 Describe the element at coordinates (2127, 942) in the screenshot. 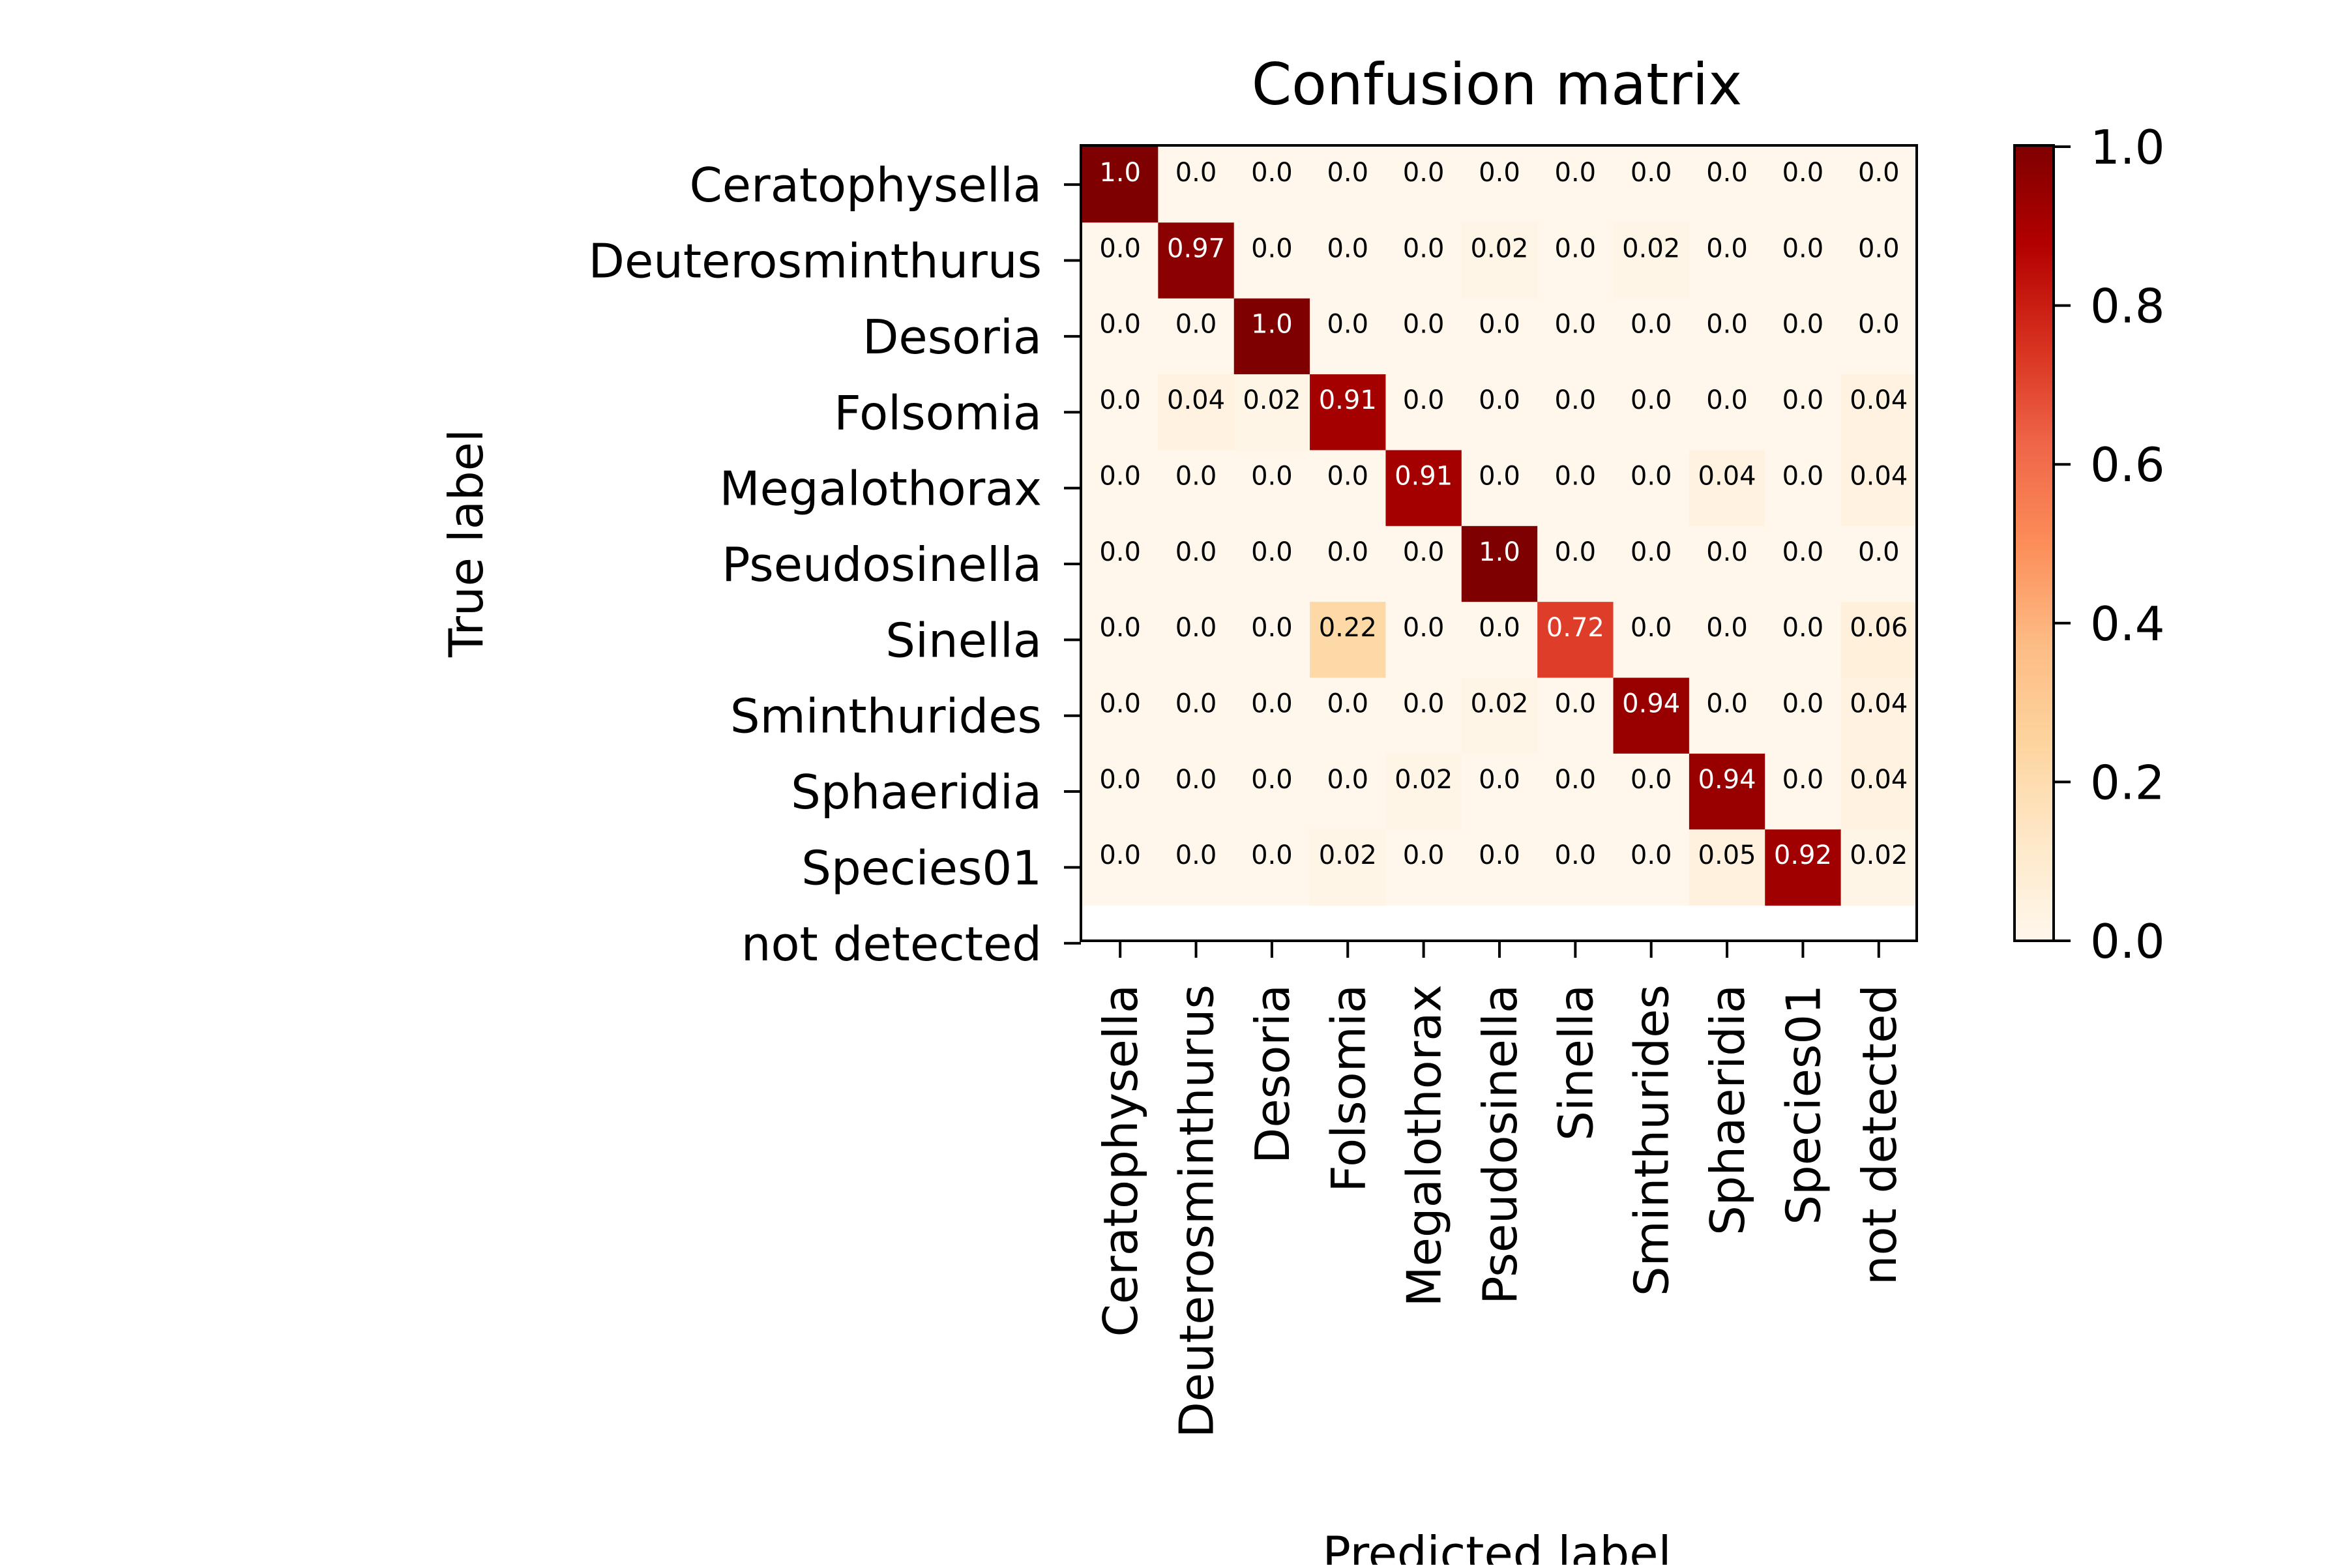

I see `colorbar-tick-label-0: 0.0` at that location.